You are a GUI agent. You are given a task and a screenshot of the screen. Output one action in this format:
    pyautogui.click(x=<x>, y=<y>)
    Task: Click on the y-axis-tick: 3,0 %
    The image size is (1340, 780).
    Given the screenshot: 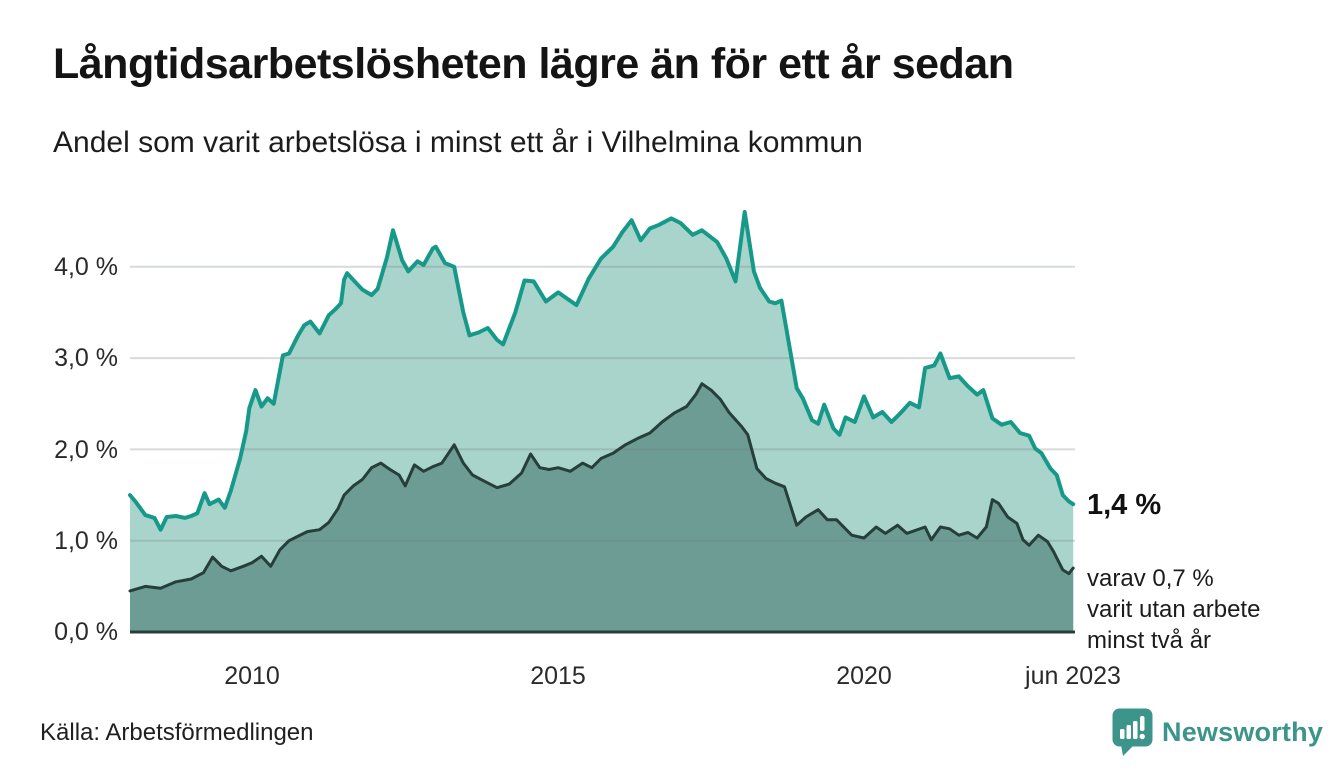 What is the action you would take?
    pyautogui.click(x=86, y=358)
    